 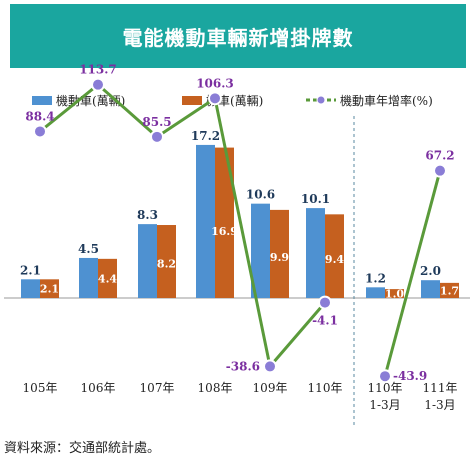 What do you see at coordinates (215, 388) in the screenshot?
I see `category-label-3: 108年` at bounding box center [215, 388].